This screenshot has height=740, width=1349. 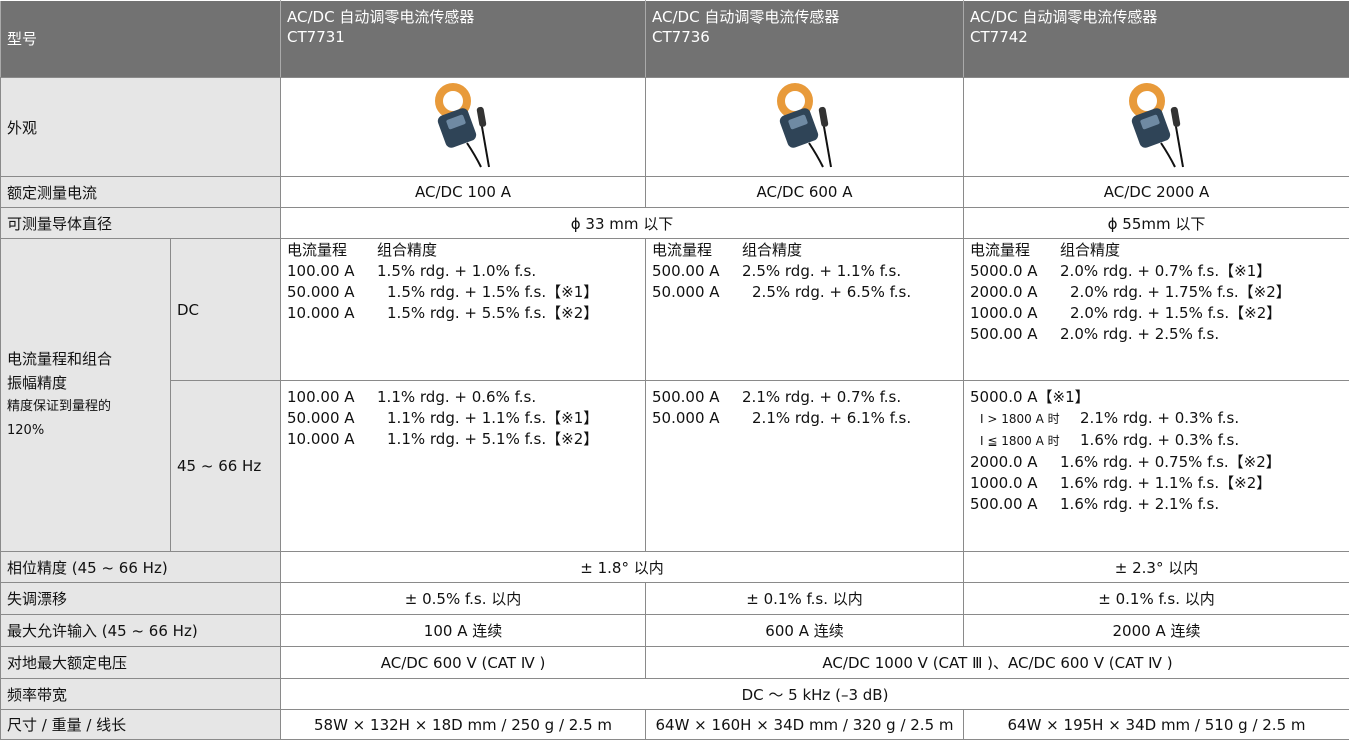 I want to click on bandwidth-row: 频率带宽 DC ～ 5 kHz (–3 dB), so click(x=675, y=694).